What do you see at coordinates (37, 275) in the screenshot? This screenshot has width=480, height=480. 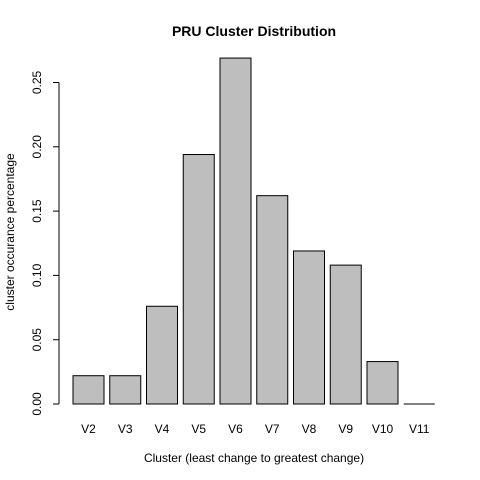 I see `y-tick-label: 0.10` at bounding box center [37, 275].